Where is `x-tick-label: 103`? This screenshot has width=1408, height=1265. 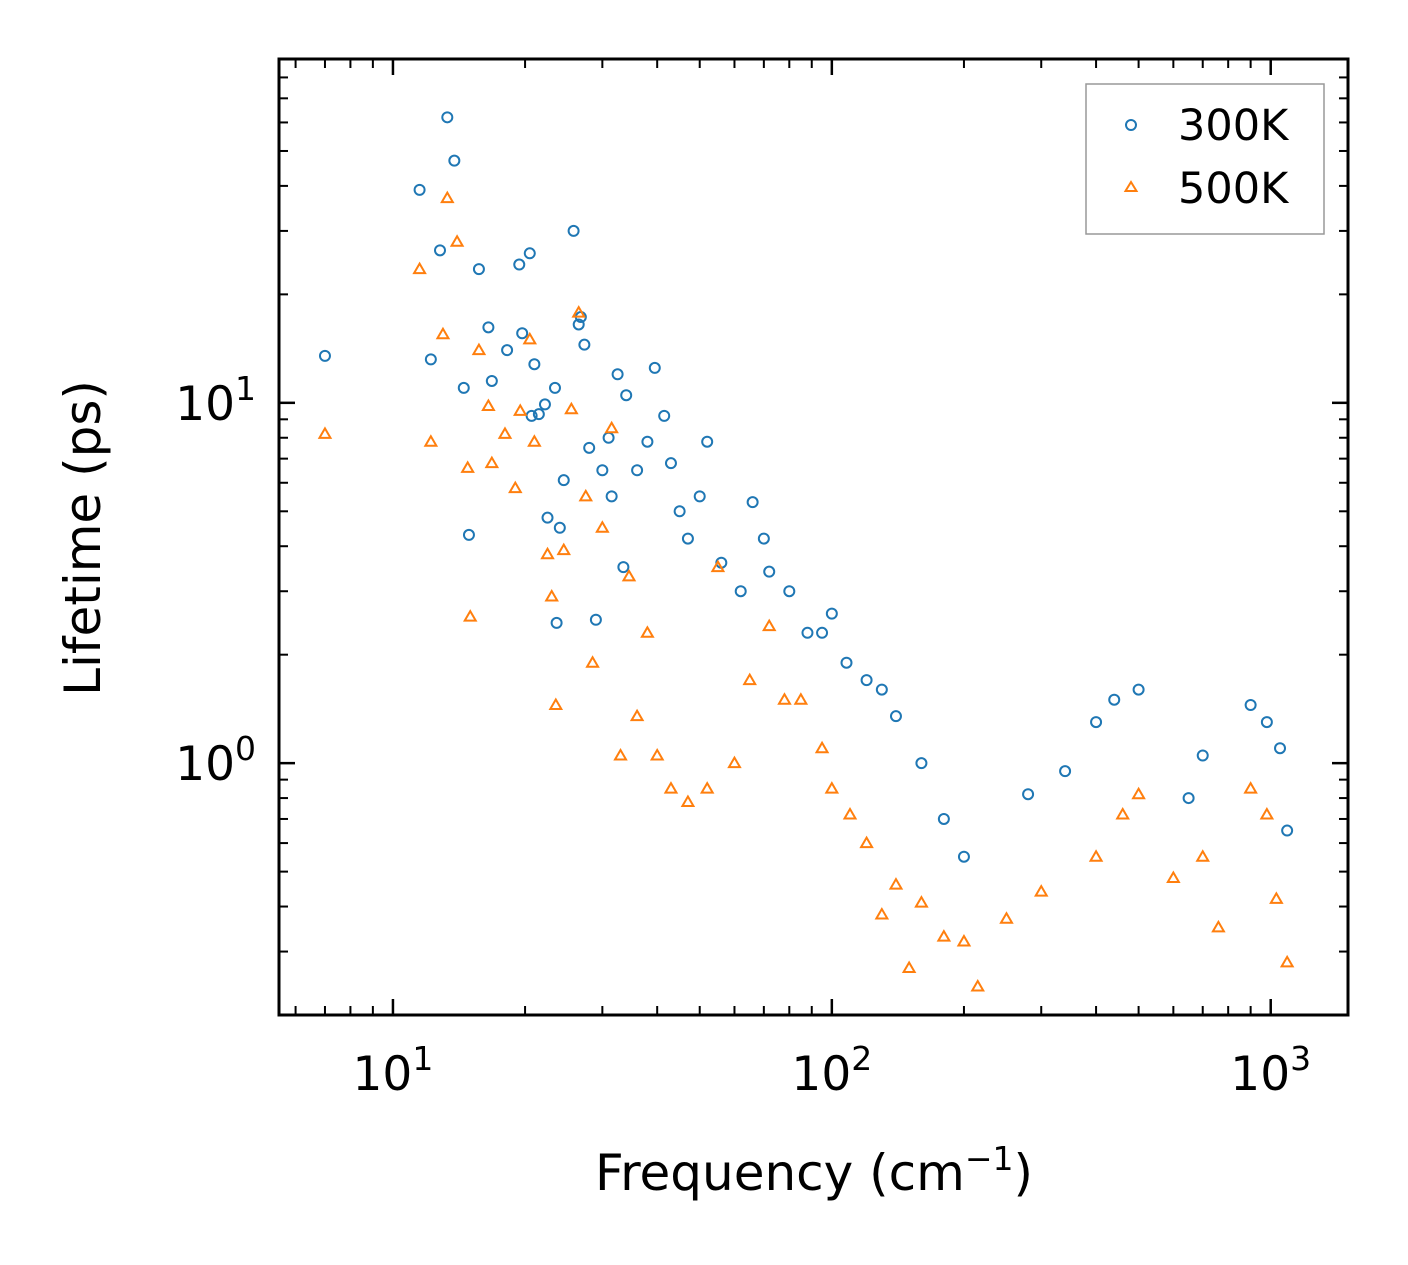
x-tick-label: 103 is located at coordinates (1270, 1070).